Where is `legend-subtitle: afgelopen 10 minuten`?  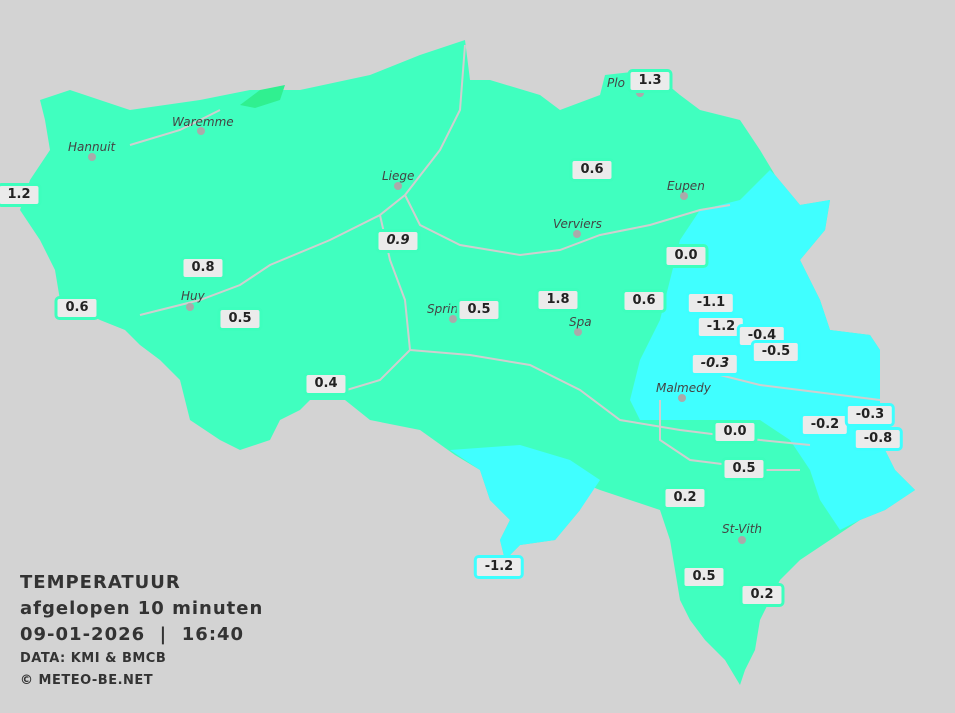
legend-subtitle: afgelopen 10 minuten is located at coordinates (142, 608).